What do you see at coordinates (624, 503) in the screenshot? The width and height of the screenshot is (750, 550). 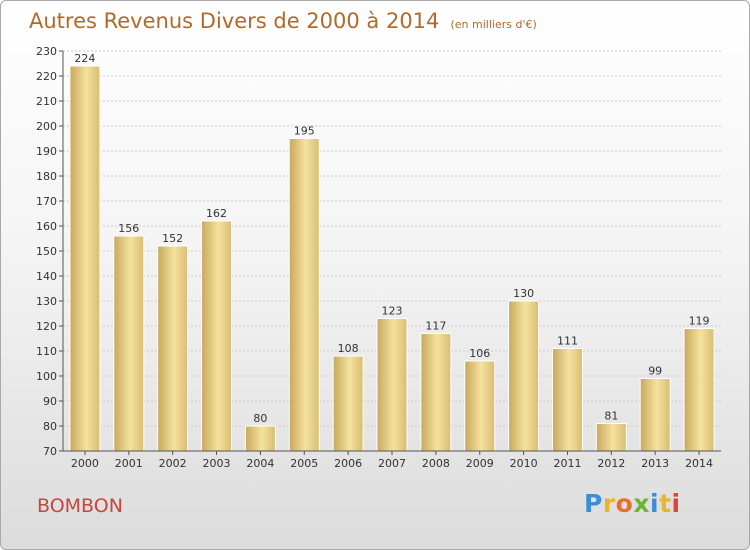 I see `logo-letter: o` at bounding box center [624, 503].